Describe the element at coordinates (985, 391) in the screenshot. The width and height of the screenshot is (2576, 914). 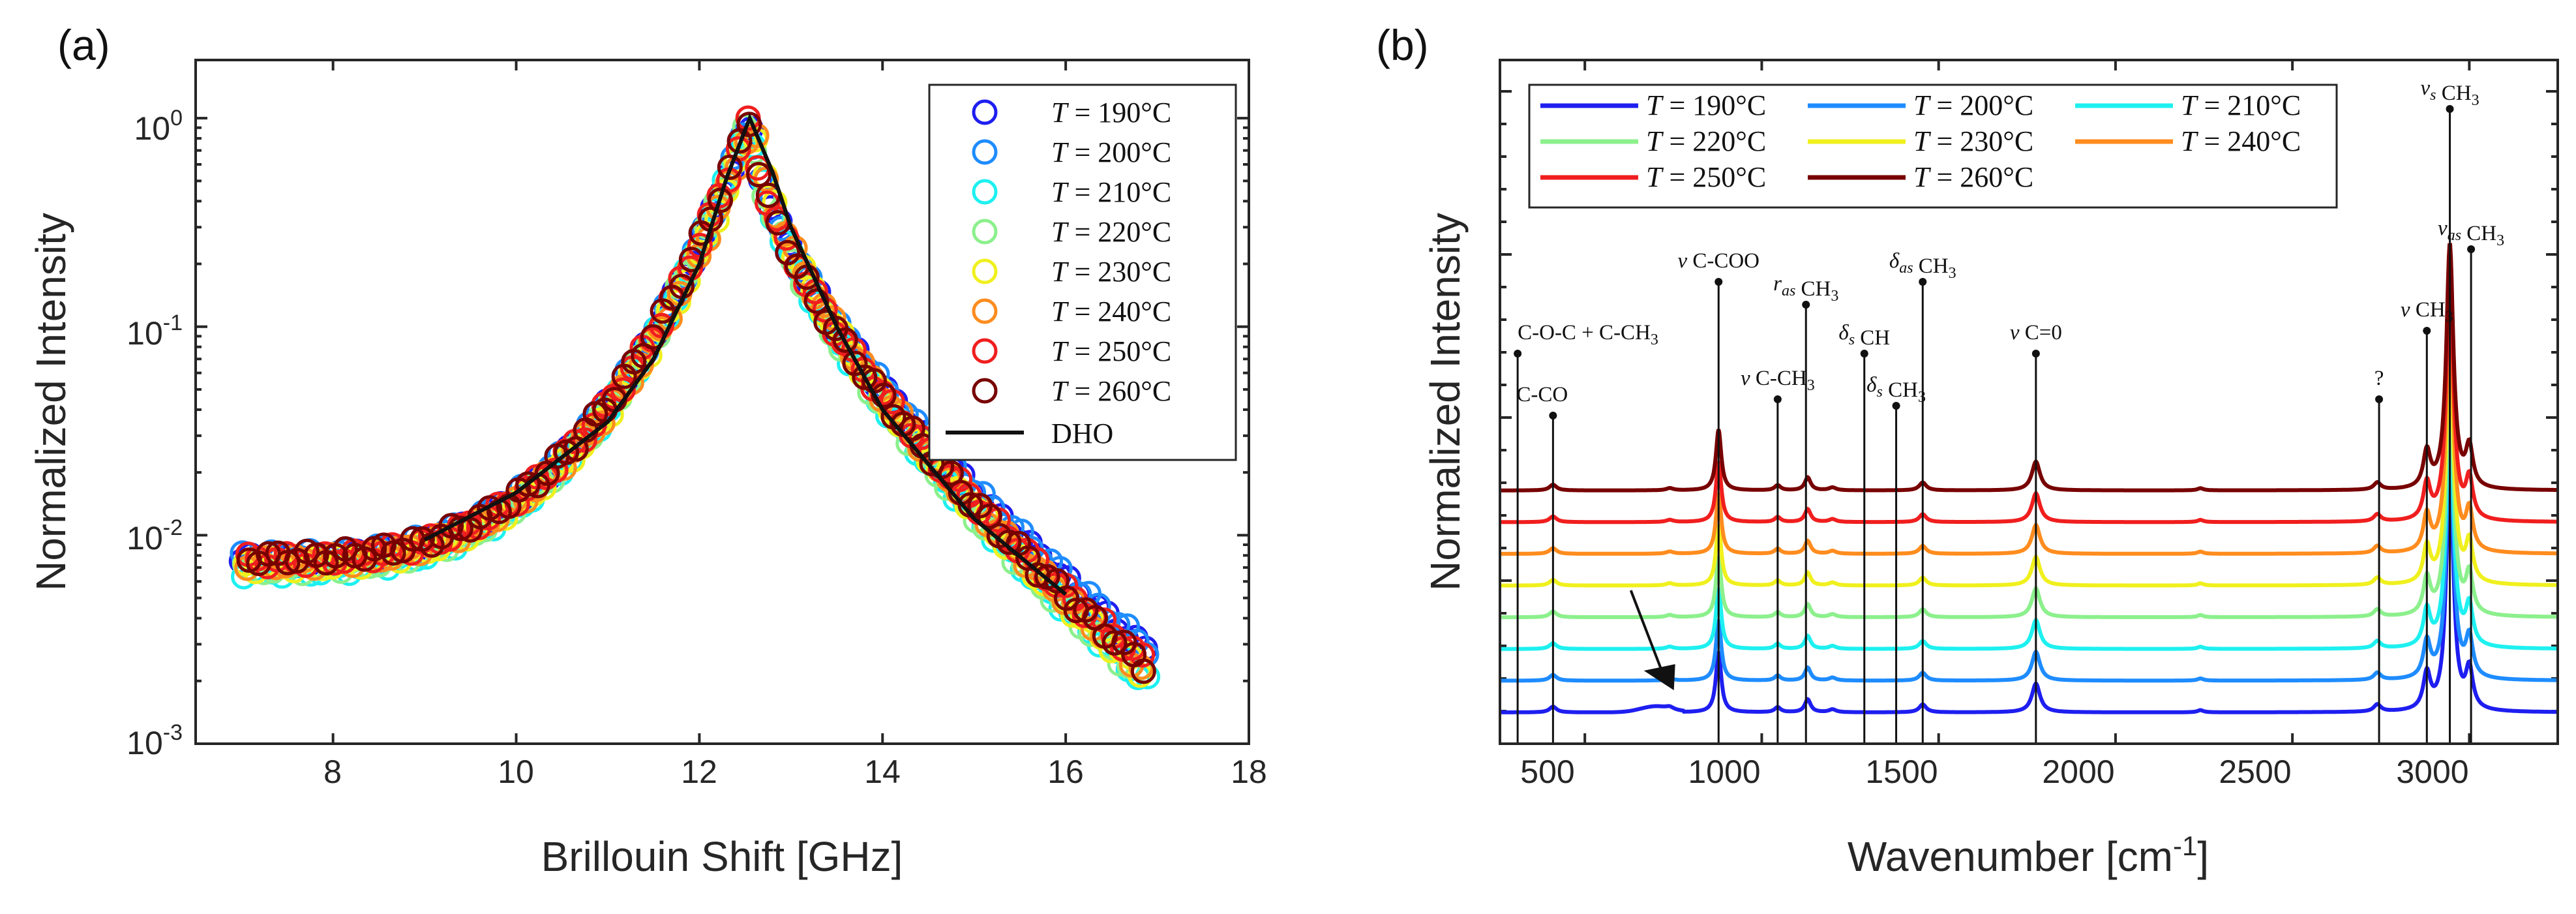
I see `legend-swatch-260c` at that location.